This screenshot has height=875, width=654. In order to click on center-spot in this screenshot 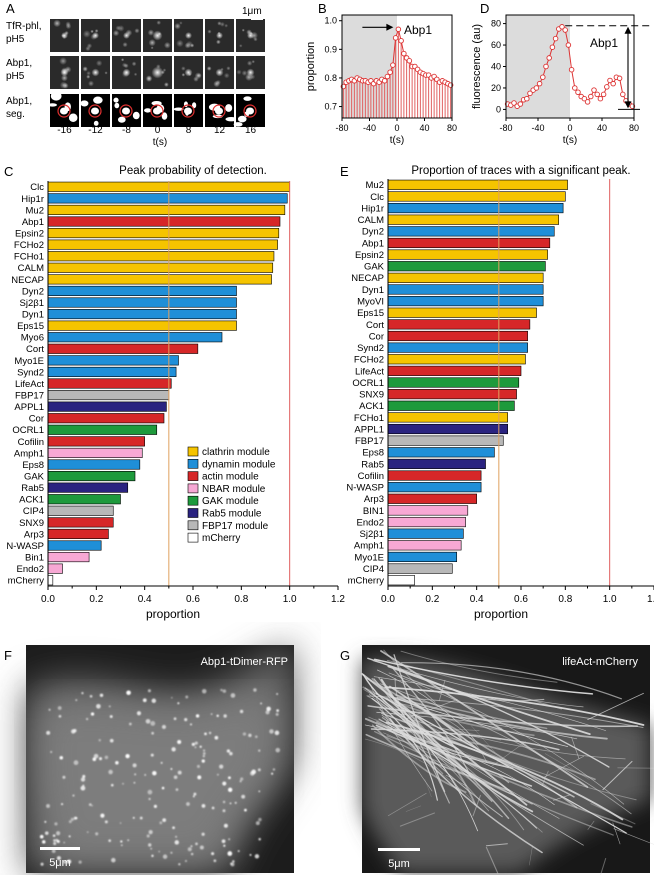, I will do `click(95, 72)`.